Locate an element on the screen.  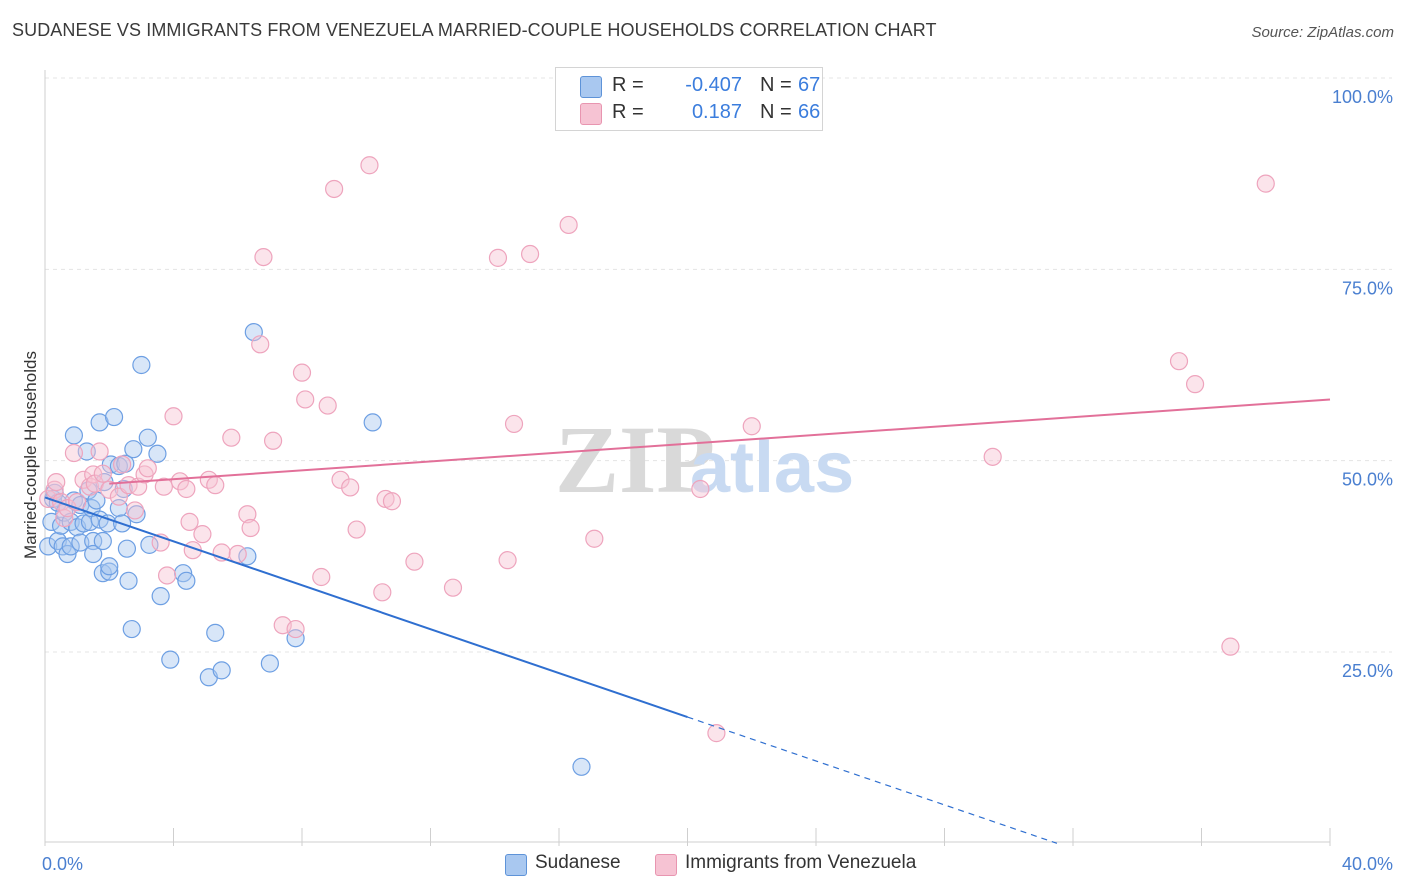
sudanese-trend-line is located at coordinates (366, 607).